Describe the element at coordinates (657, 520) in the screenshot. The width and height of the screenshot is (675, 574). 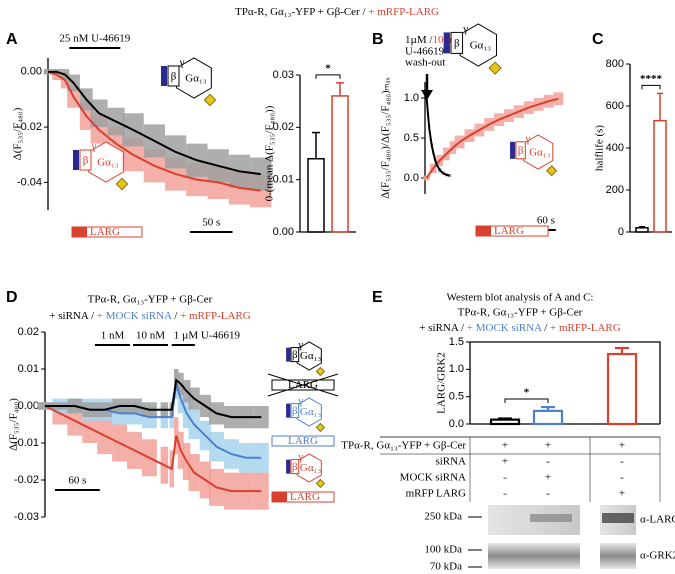
I see `blot-antibody: α-LARG` at that location.